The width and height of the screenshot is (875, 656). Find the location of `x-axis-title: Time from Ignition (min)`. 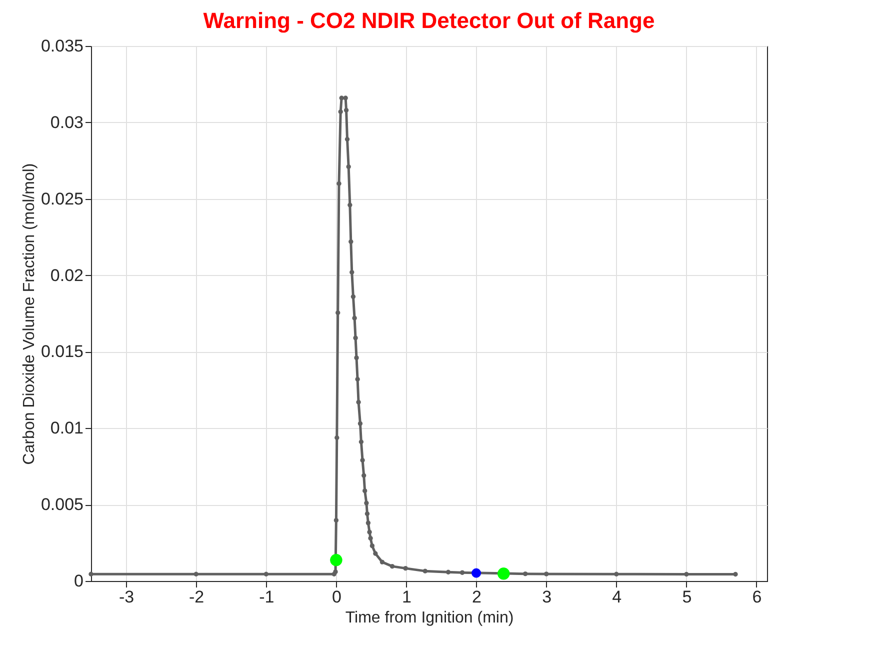

x-axis-title: Time from Ignition (min) is located at coordinates (429, 618).